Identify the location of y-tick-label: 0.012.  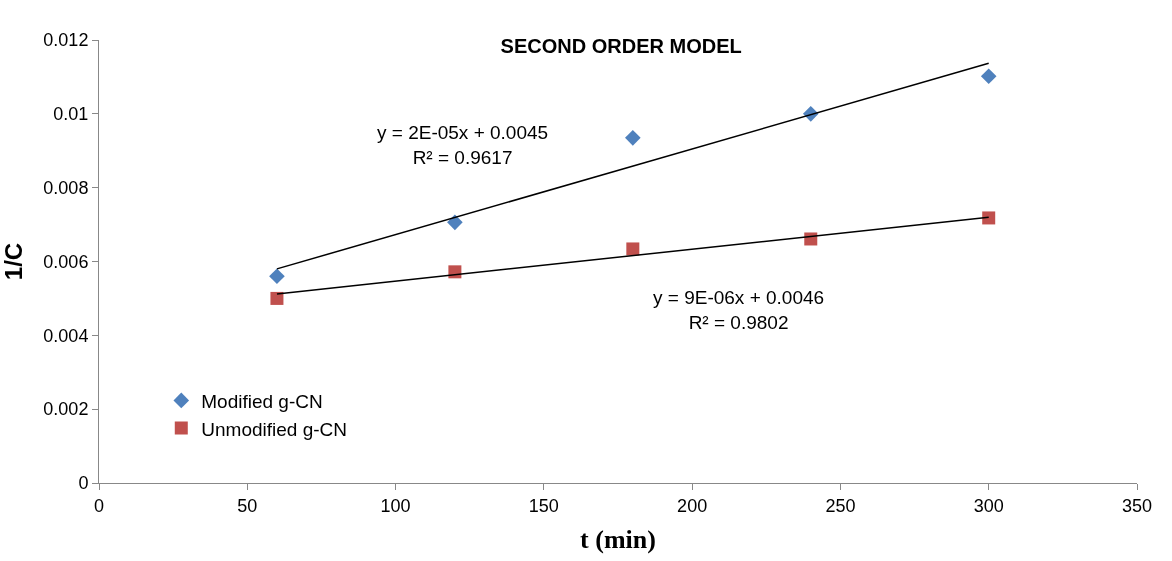
(66, 40).